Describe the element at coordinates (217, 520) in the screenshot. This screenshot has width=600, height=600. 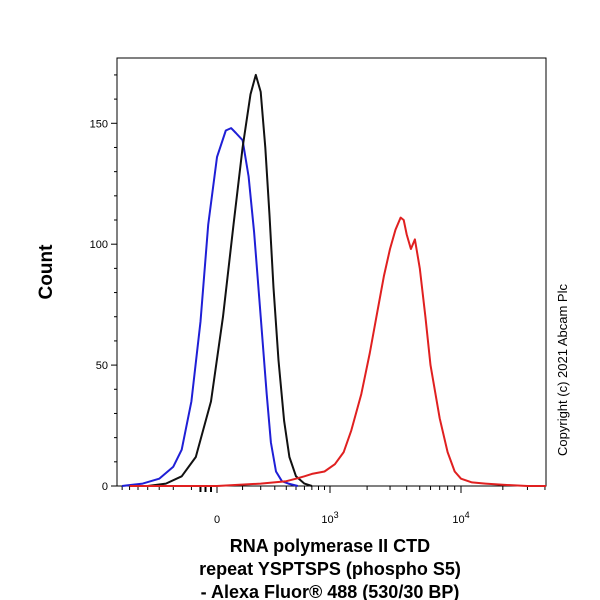
I see `x-tick-label: 0` at that location.